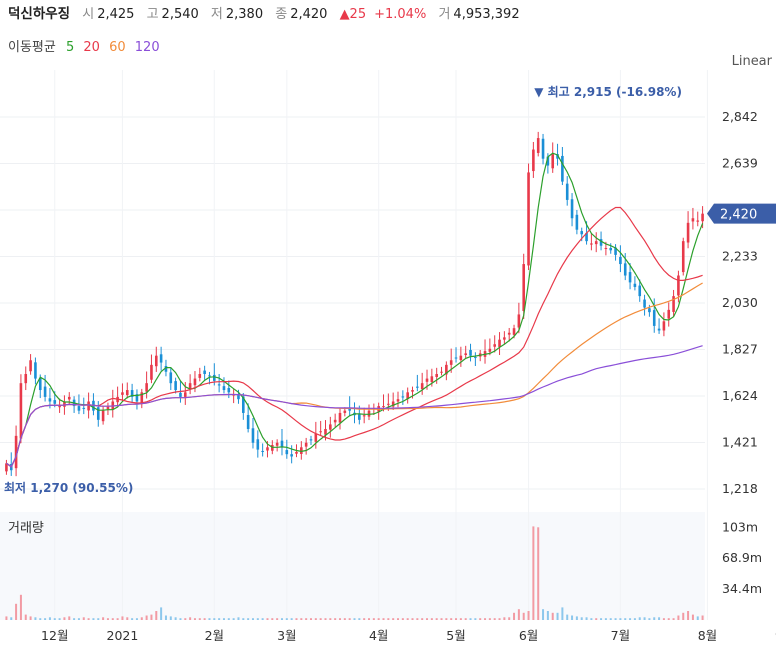 This screenshot has width=776, height=655. What do you see at coordinates (117, 47) in the screenshot?
I see `ma-60-label: 60` at bounding box center [117, 47].